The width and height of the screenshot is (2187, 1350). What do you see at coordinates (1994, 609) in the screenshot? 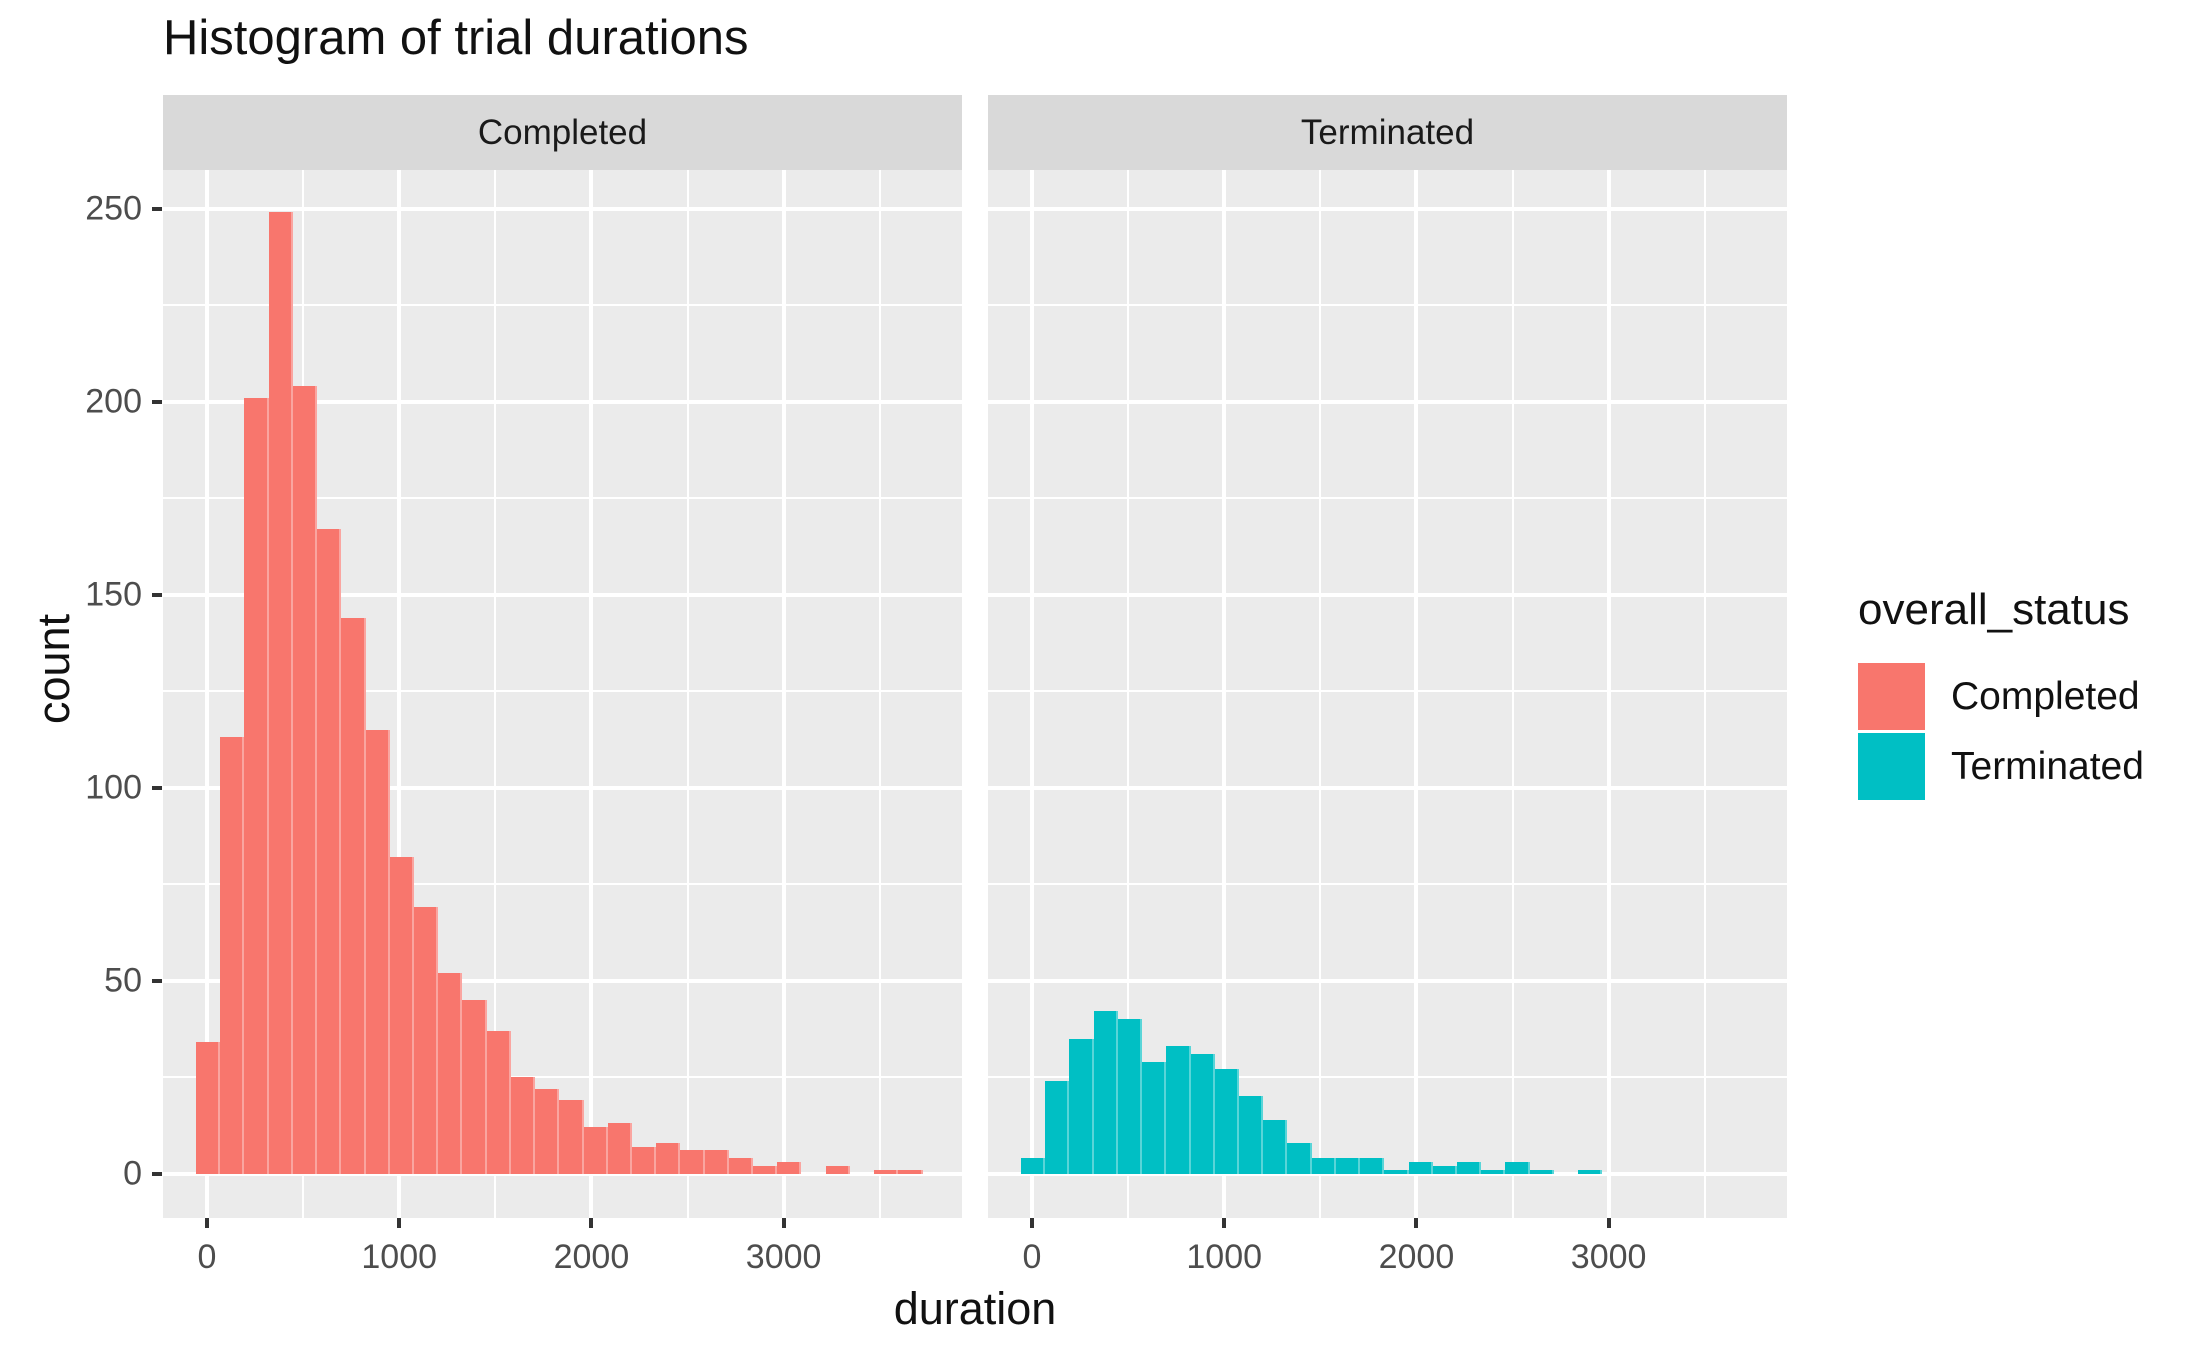
I see `legend-title: overall_status` at bounding box center [1994, 609].